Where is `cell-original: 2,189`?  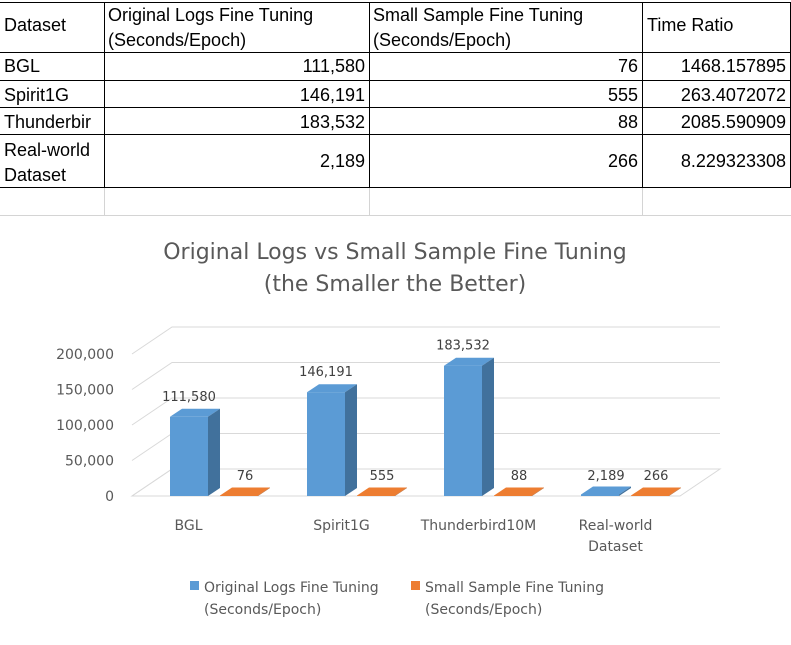 cell-original: 2,189 is located at coordinates (342, 161).